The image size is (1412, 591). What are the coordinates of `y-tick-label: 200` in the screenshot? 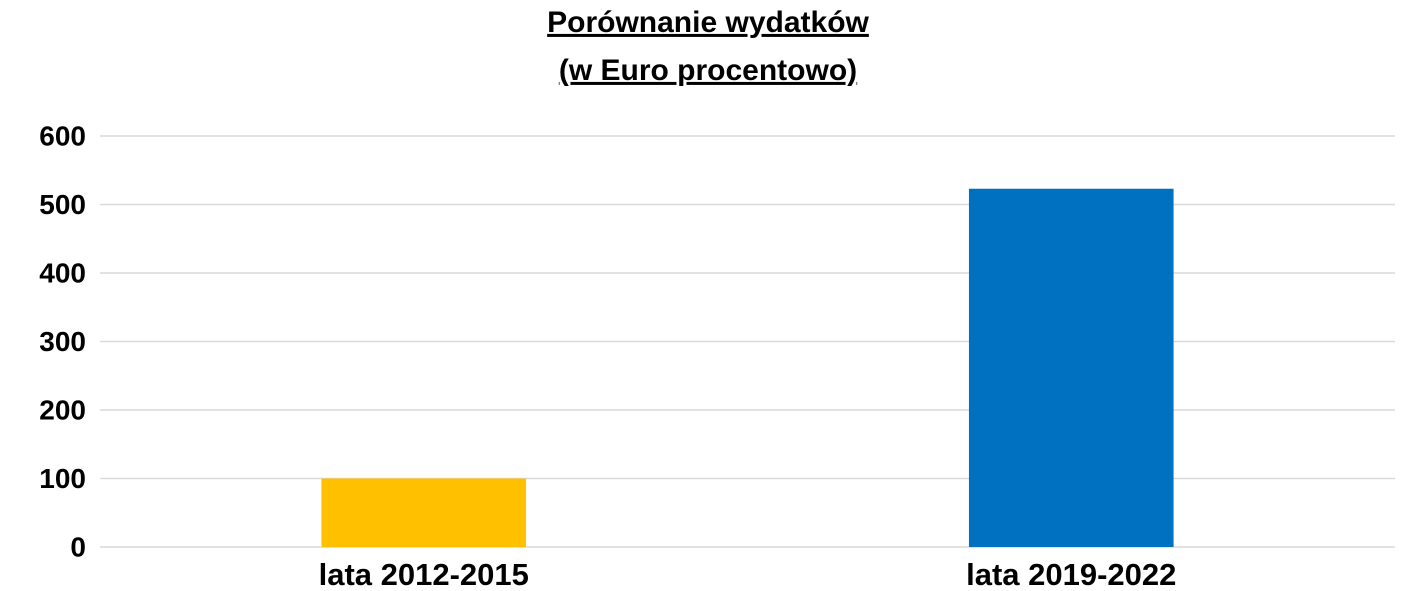 It's located at (62, 409).